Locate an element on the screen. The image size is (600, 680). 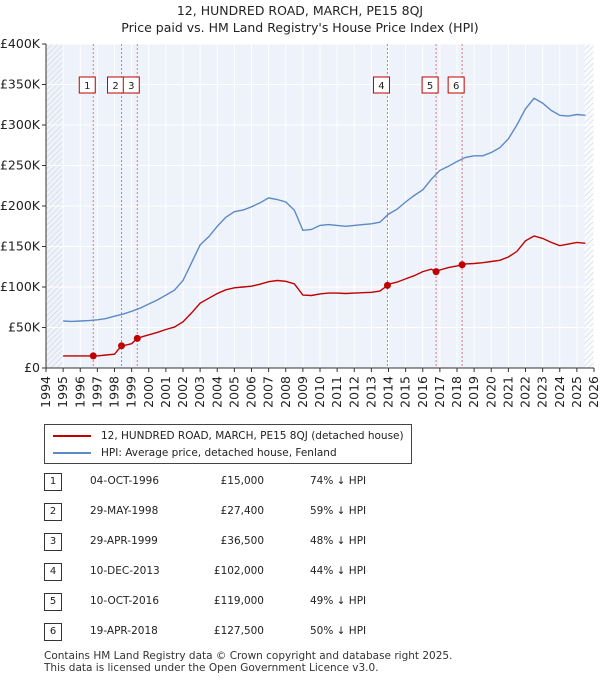
sale-hpi-diff: 44% ↓ HPI is located at coordinates (338, 571).